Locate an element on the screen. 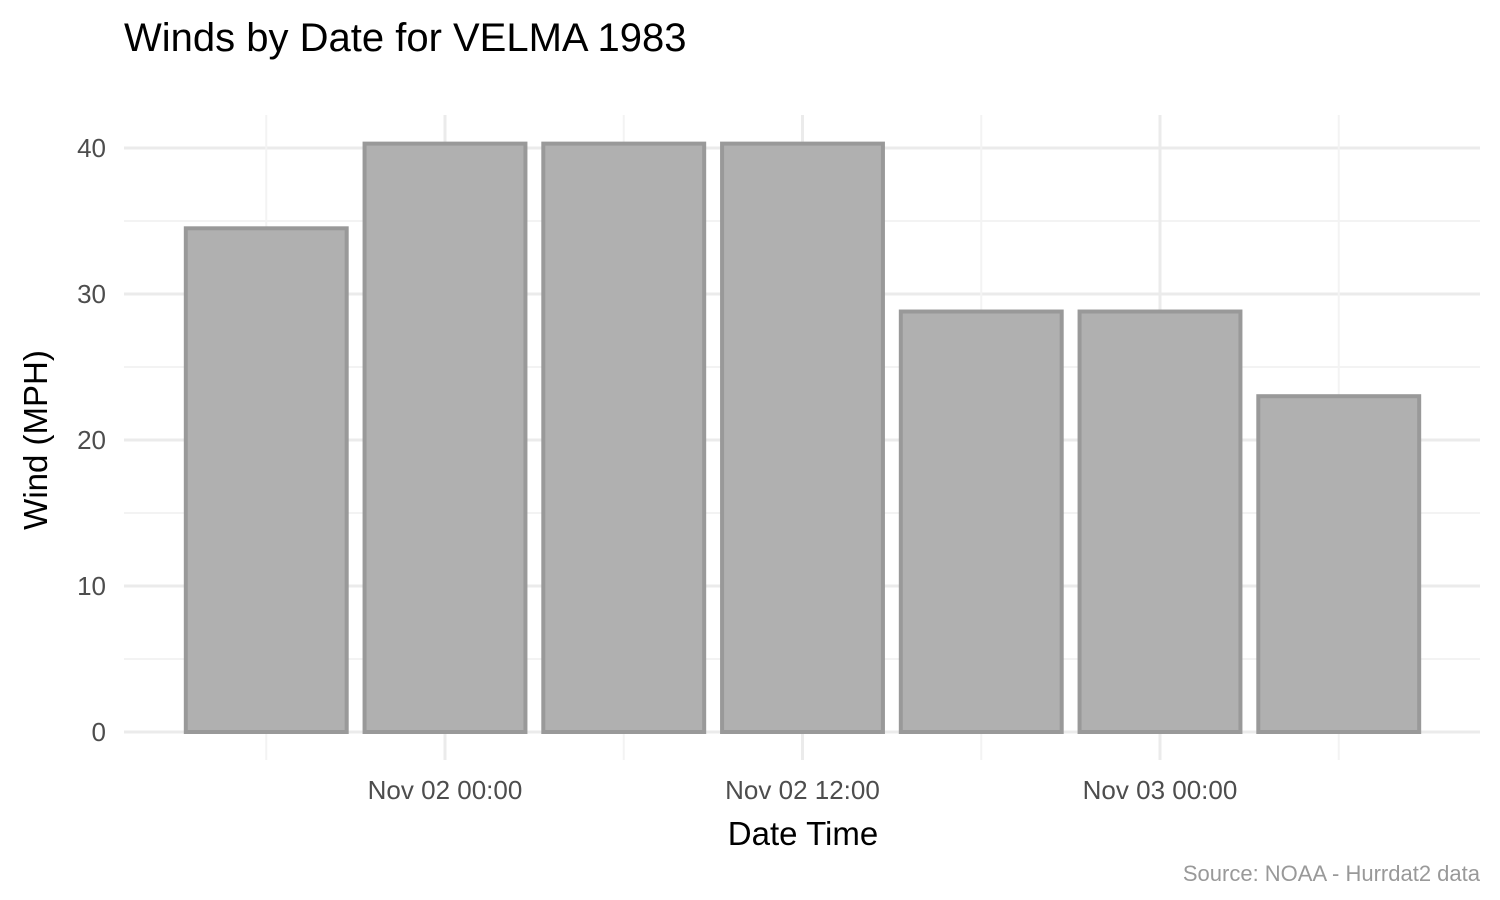 The height and width of the screenshot is (900, 1500). y-axis-ticks: 0 10 20 30 40 is located at coordinates (91, 440).